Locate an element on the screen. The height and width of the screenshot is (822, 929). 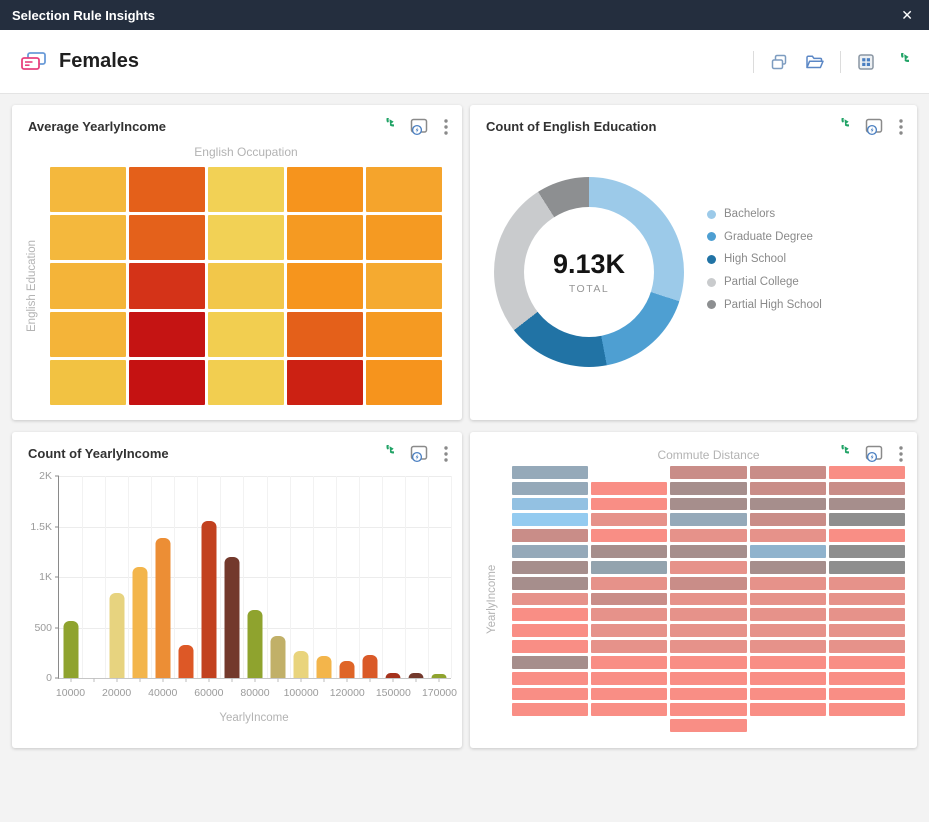
legend-item: High School is located at coordinates (764, 259).